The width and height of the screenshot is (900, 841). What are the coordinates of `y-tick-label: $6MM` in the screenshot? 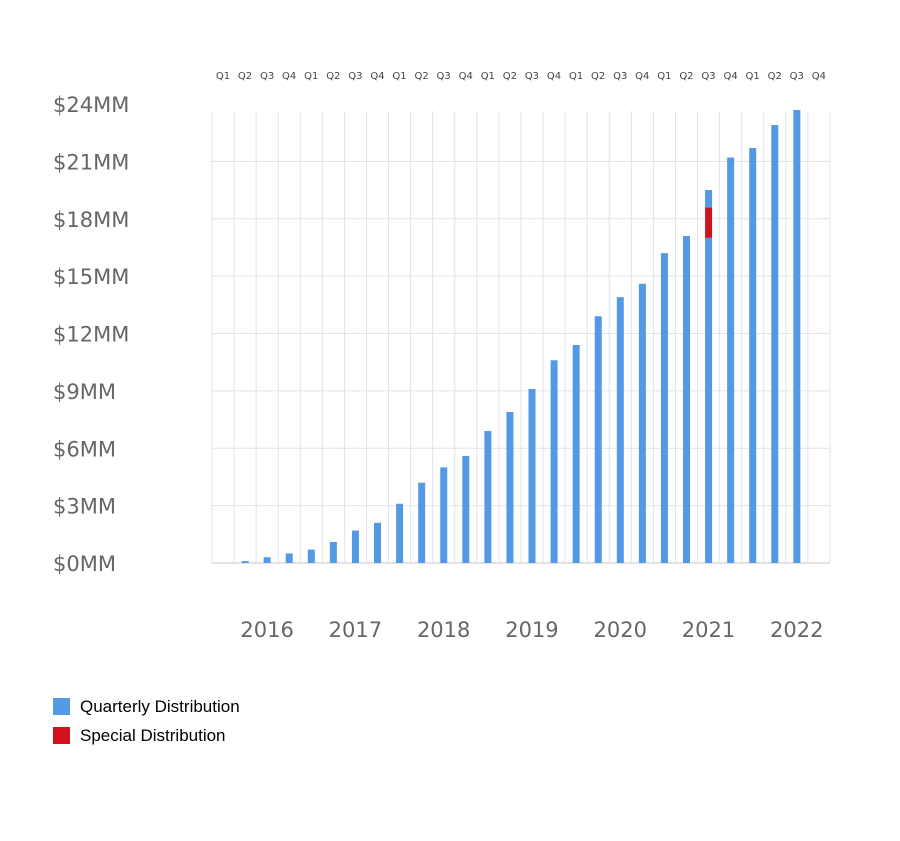 It's located at (84, 449).